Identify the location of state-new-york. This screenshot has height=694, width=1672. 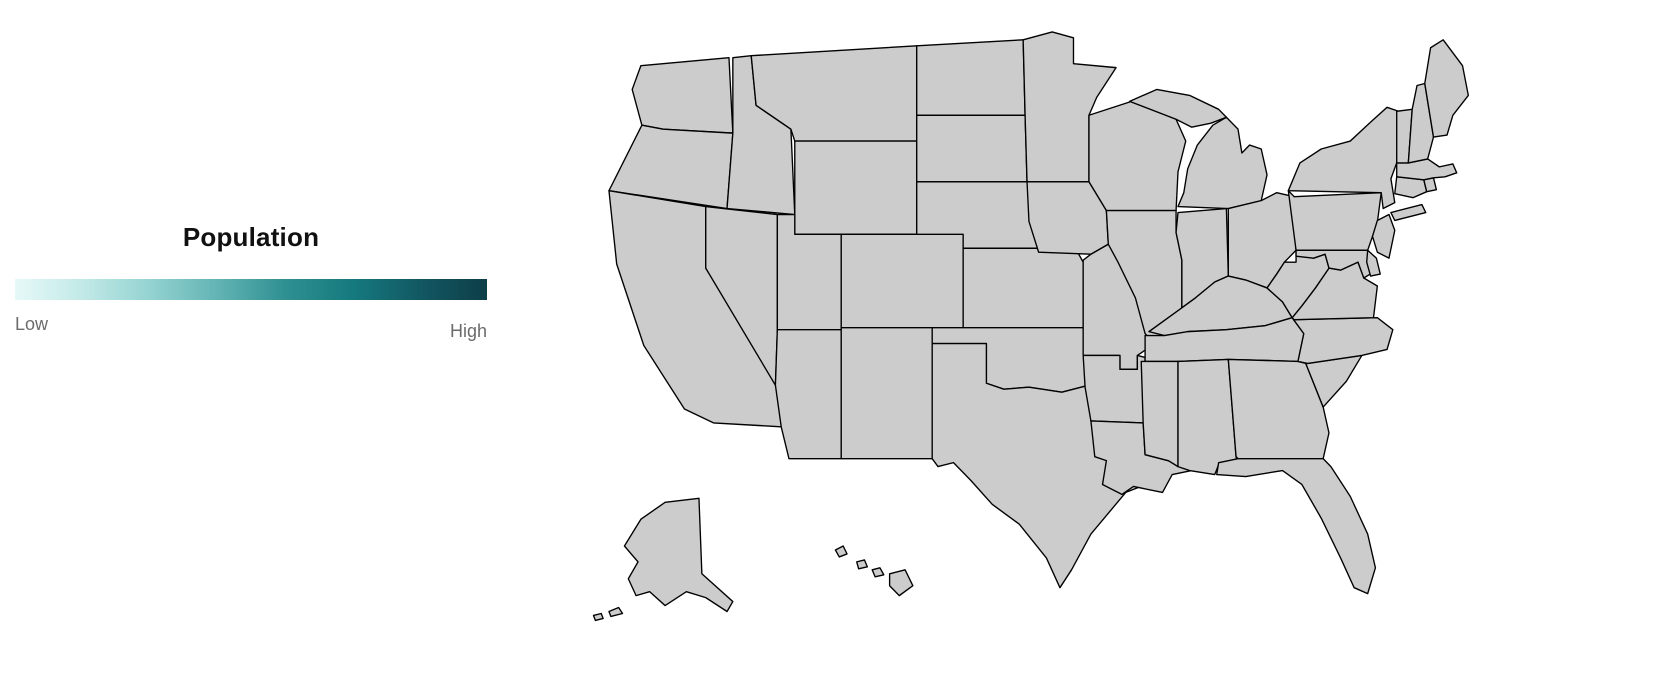
(1343, 158).